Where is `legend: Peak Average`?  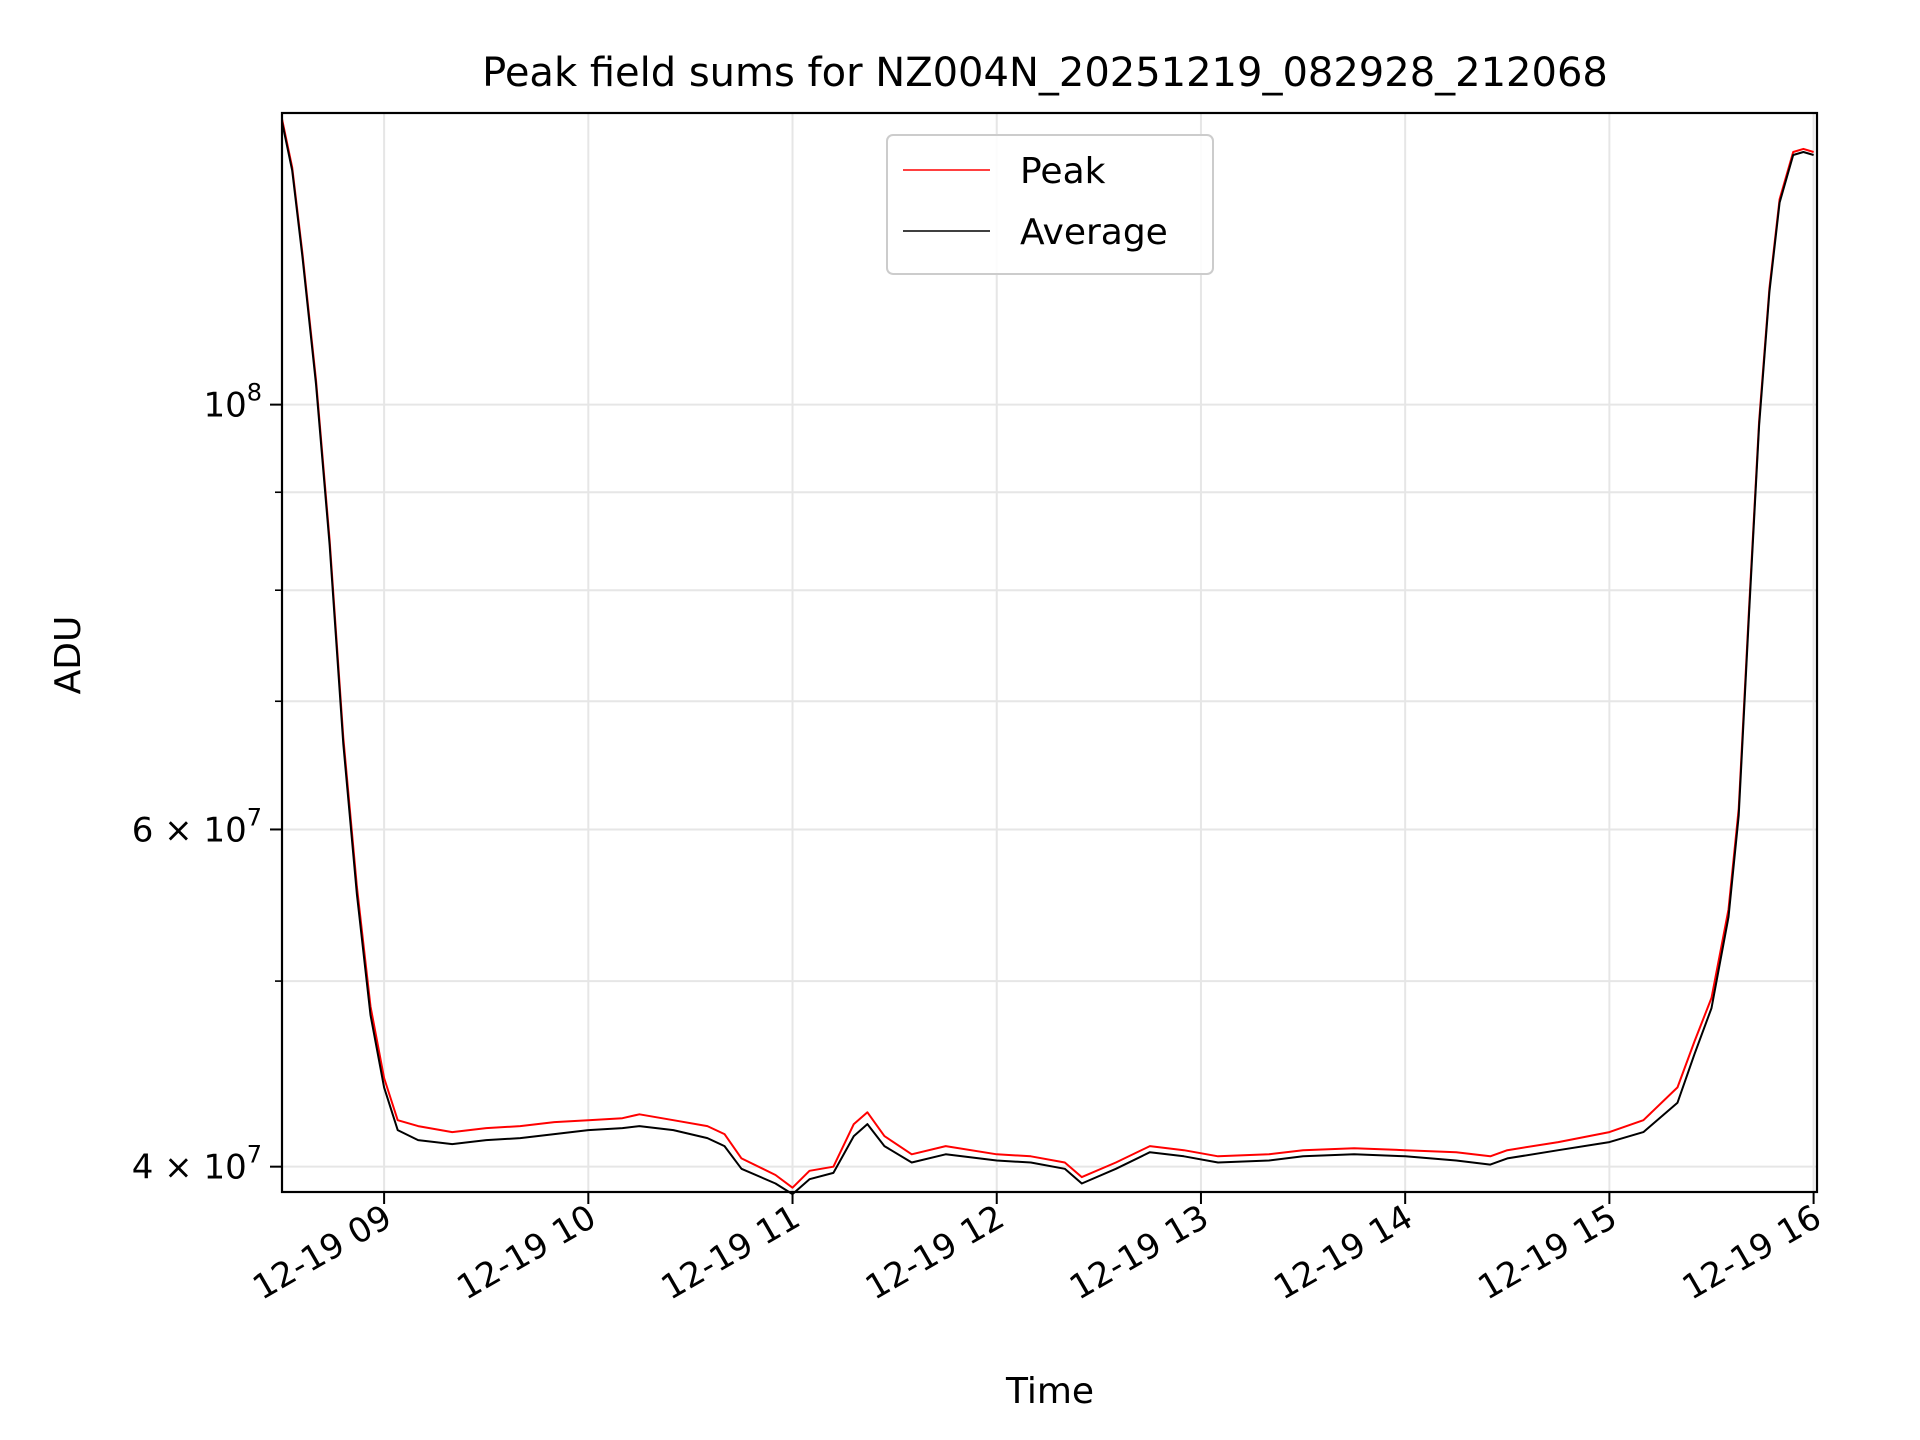 legend: Peak Average is located at coordinates (1050, 204).